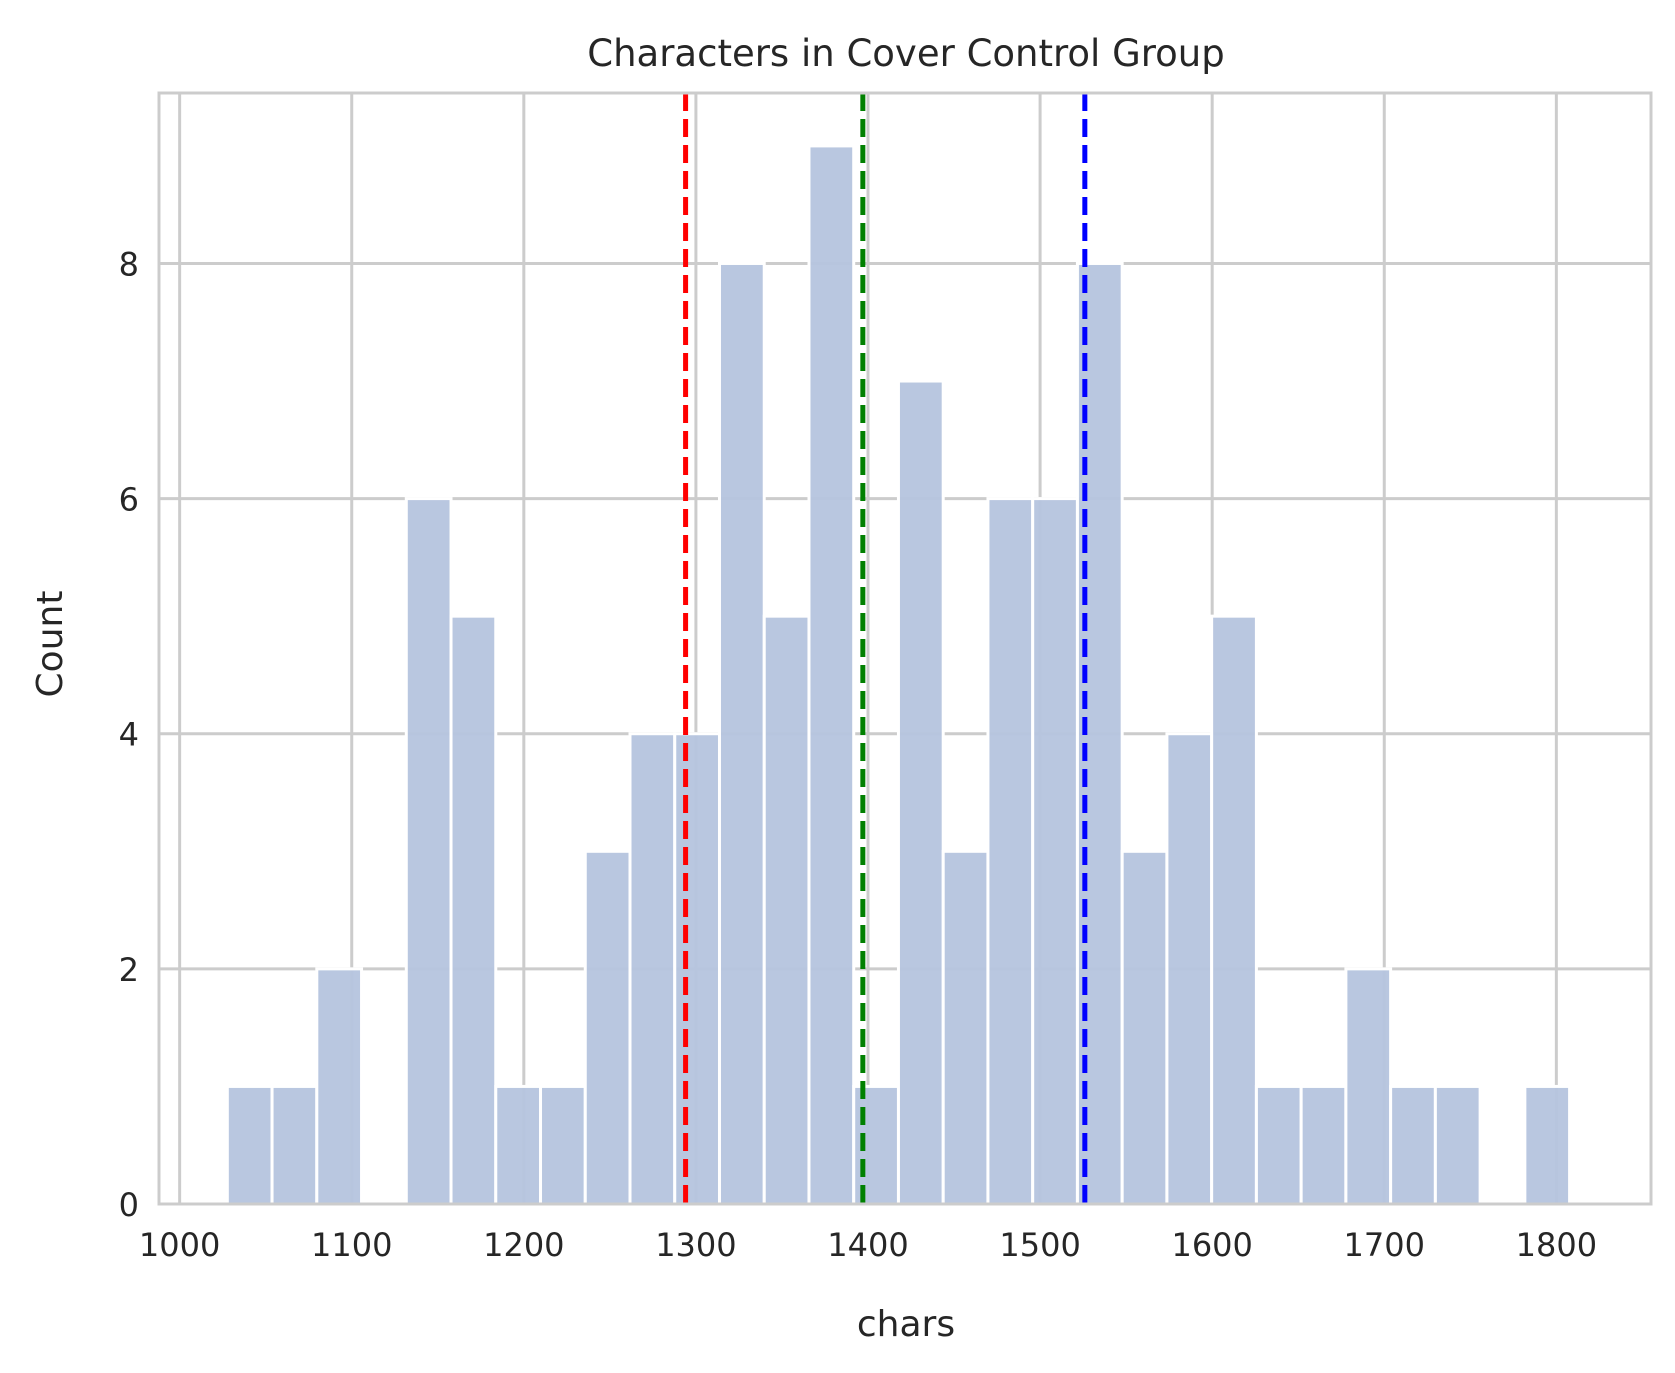 This screenshot has width=1675, height=1373. What do you see at coordinates (1384, 1245) in the screenshot?
I see `x-tick-label: 1700` at bounding box center [1384, 1245].